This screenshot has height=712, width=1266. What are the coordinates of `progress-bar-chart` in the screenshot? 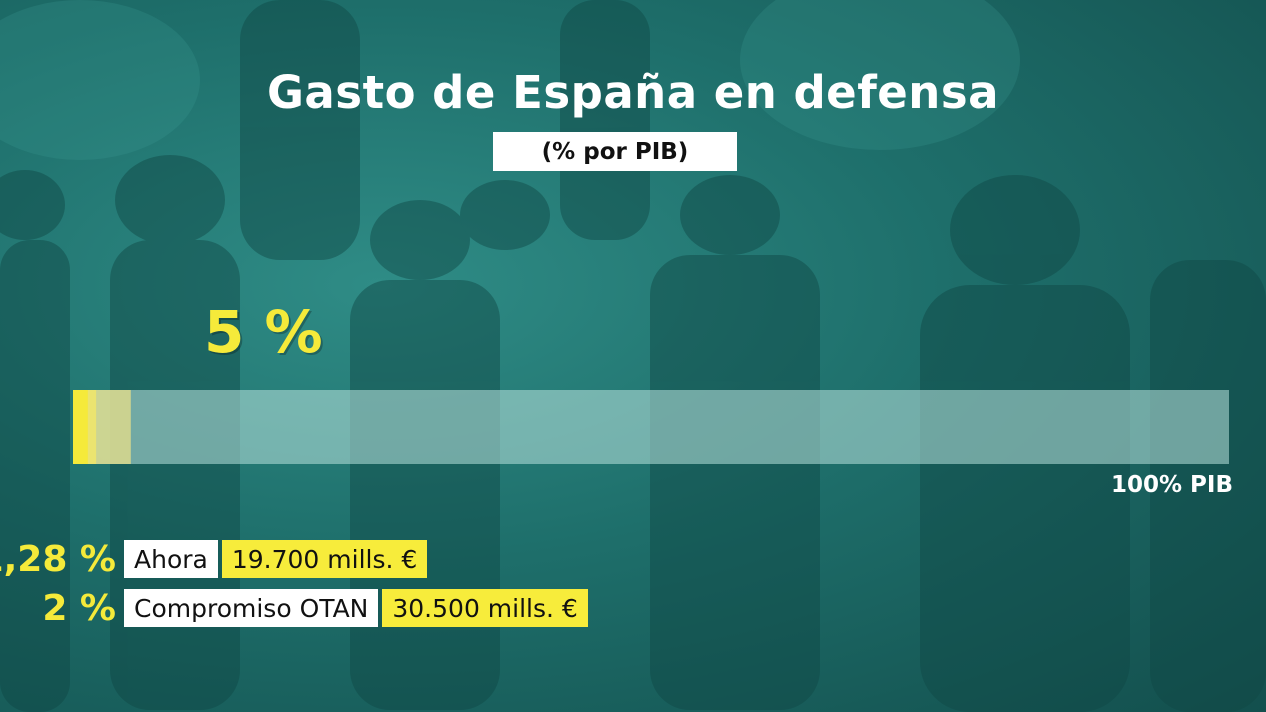 It's located at (651, 427).